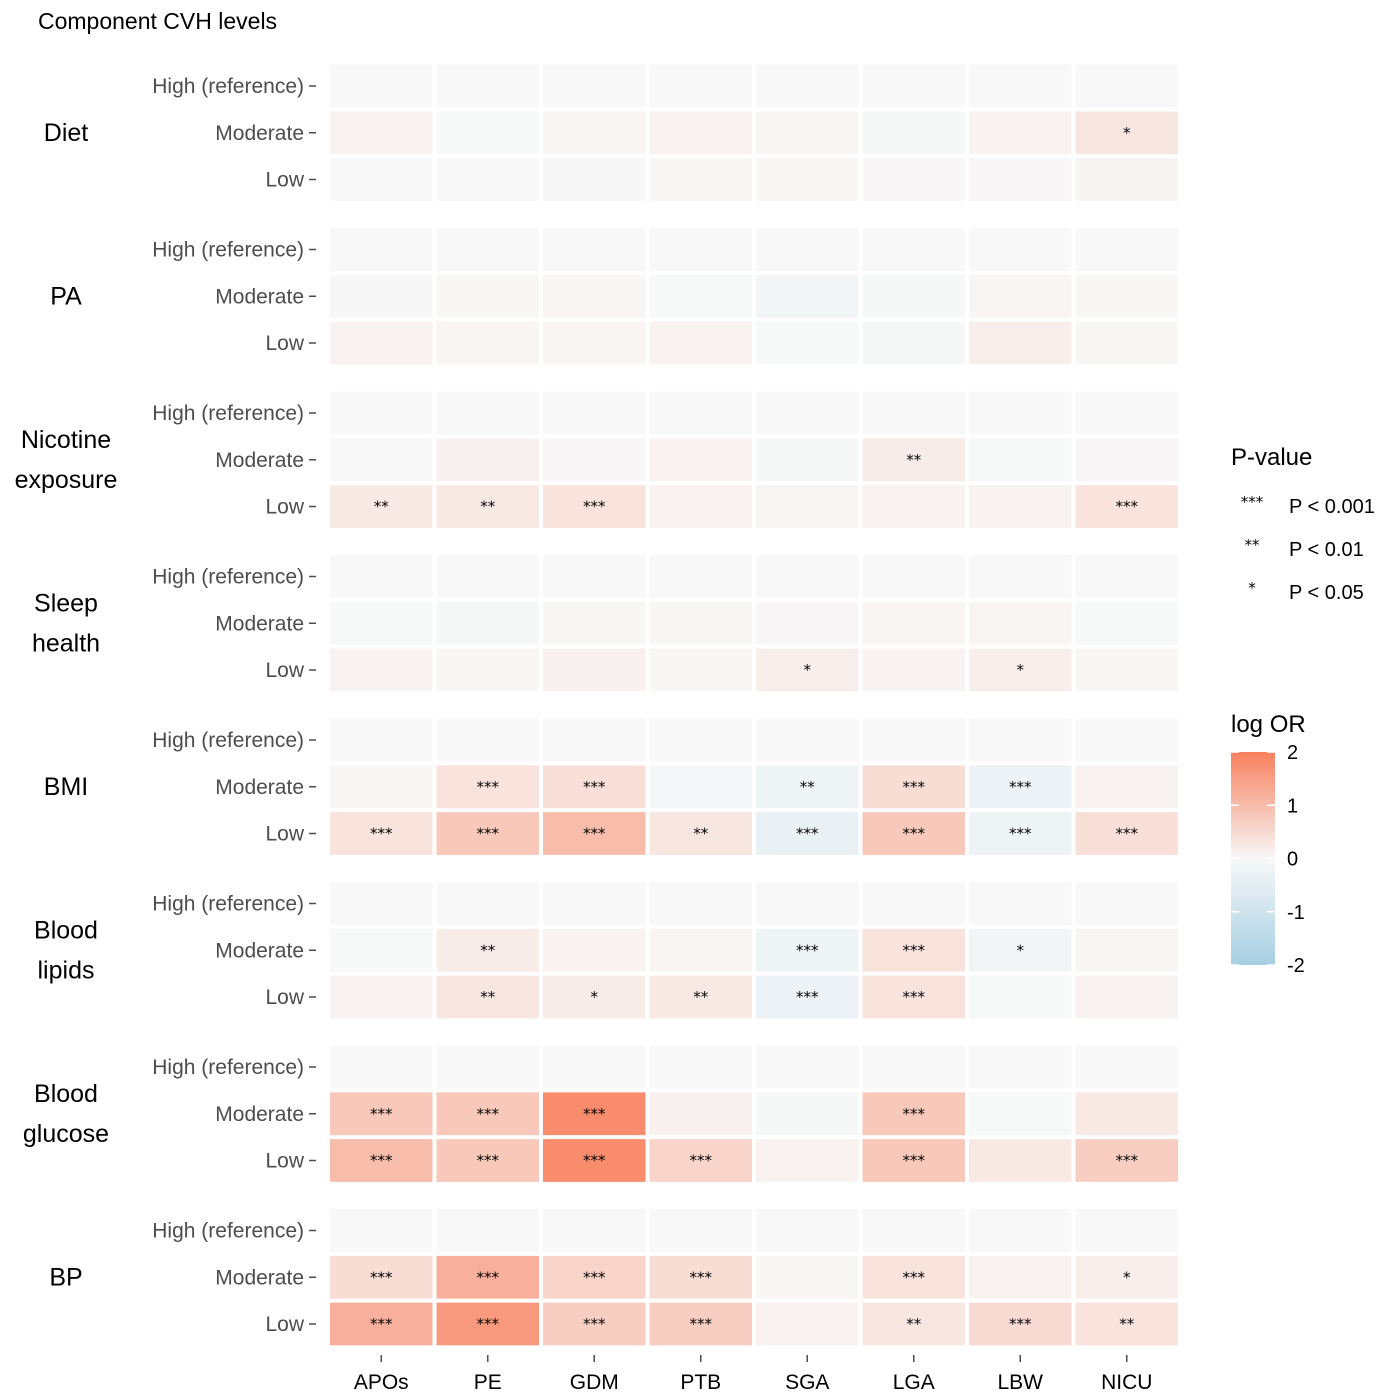 This screenshot has height=1396, width=1394. What do you see at coordinates (66, 950) in the screenshot?
I see `group-label: Blood lipids` at bounding box center [66, 950].